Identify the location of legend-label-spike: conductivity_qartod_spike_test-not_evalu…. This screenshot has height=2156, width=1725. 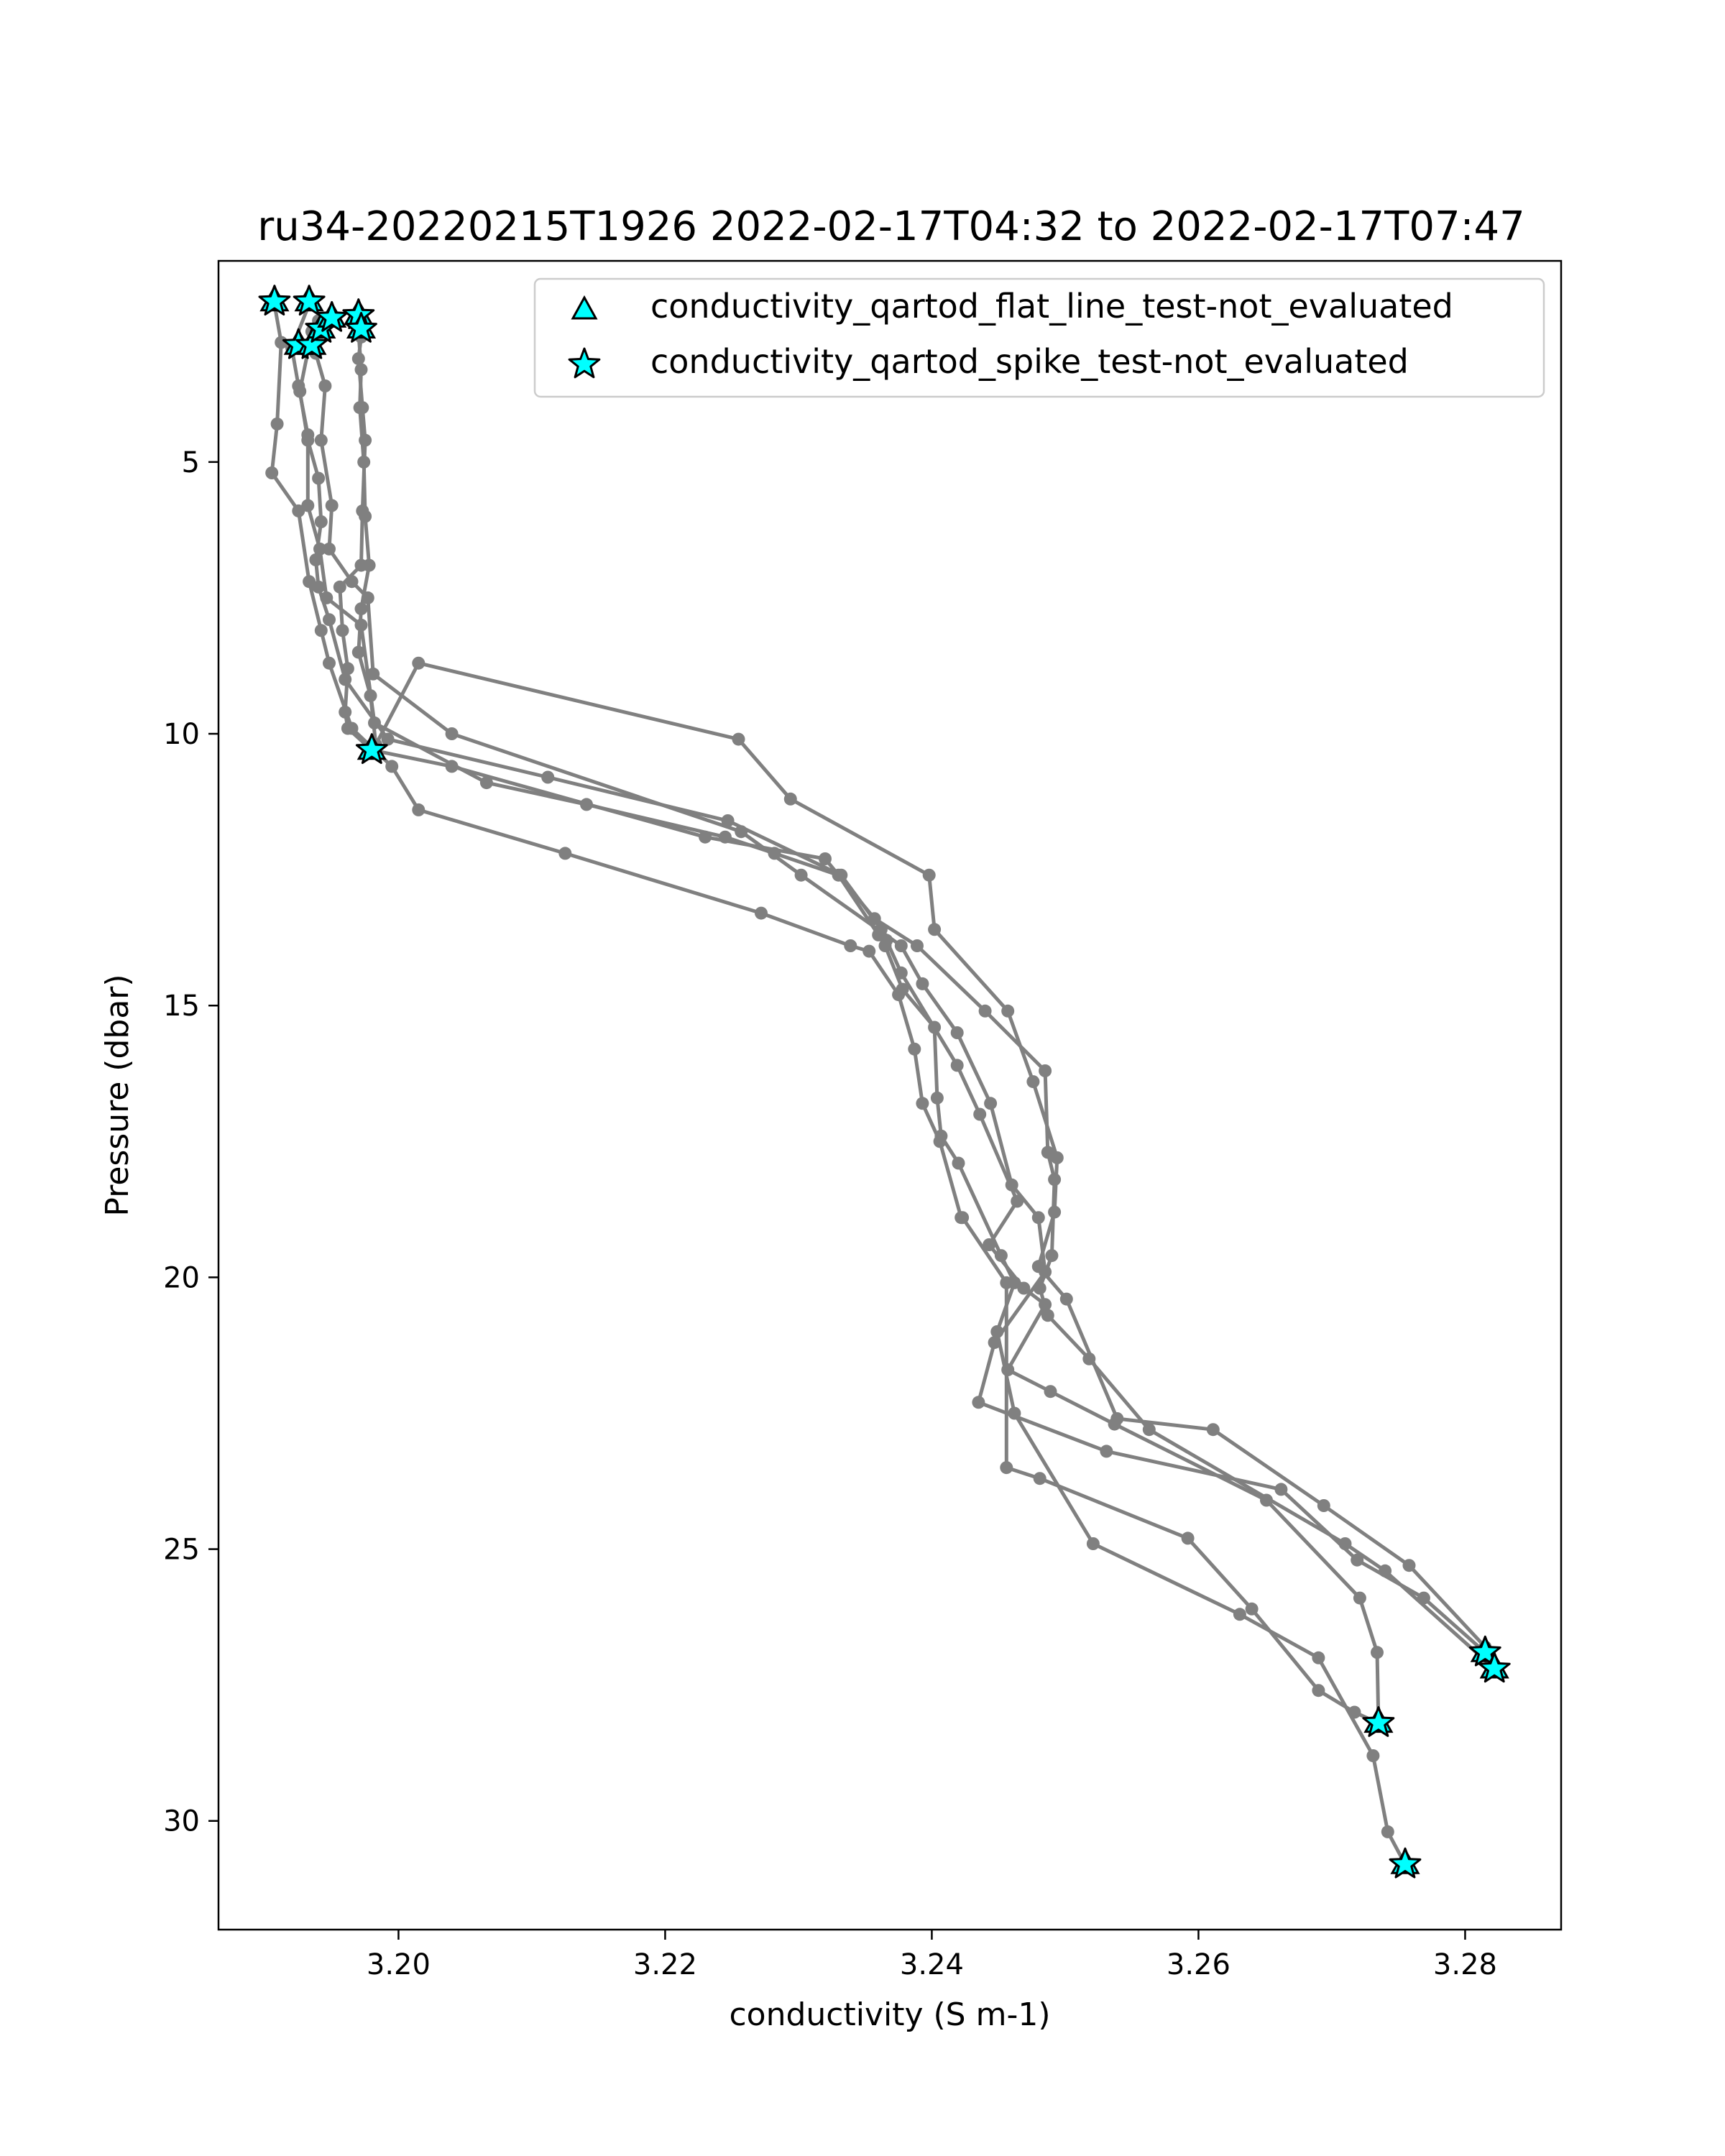
(1029, 361).